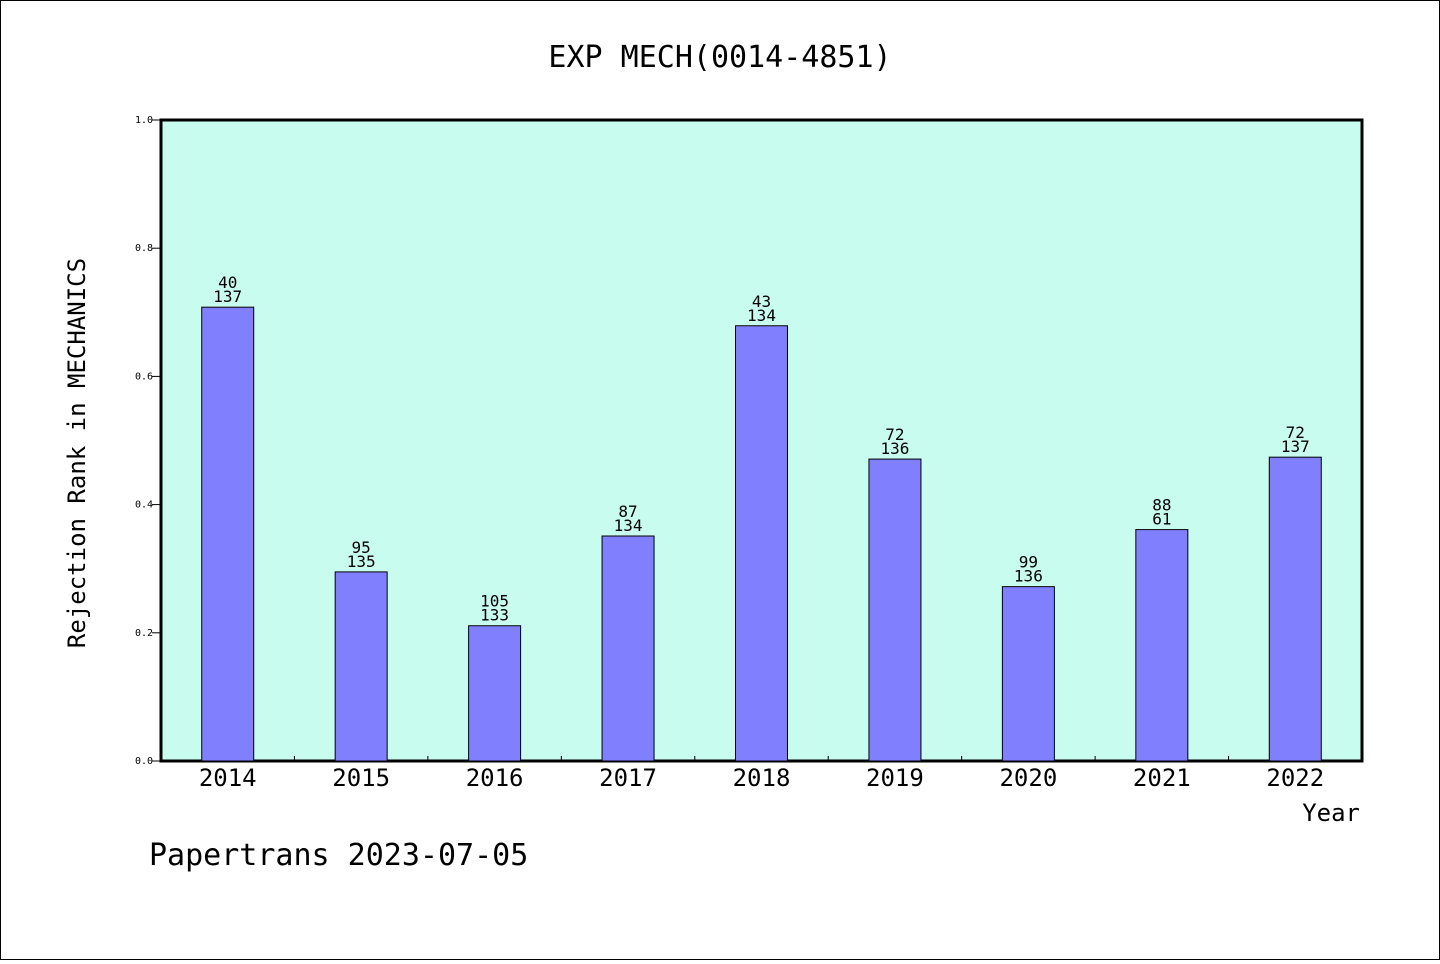  What do you see at coordinates (361, 666) in the screenshot?
I see `bar-2015` at bounding box center [361, 666].